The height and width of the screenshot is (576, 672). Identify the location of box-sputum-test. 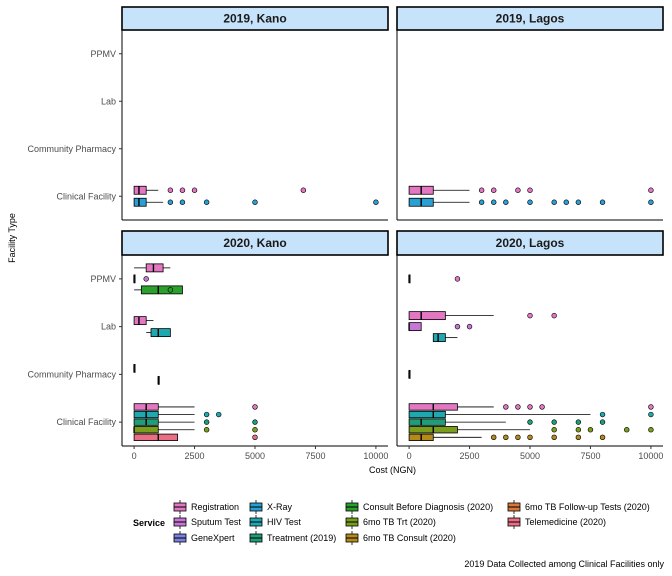
(415, 327).